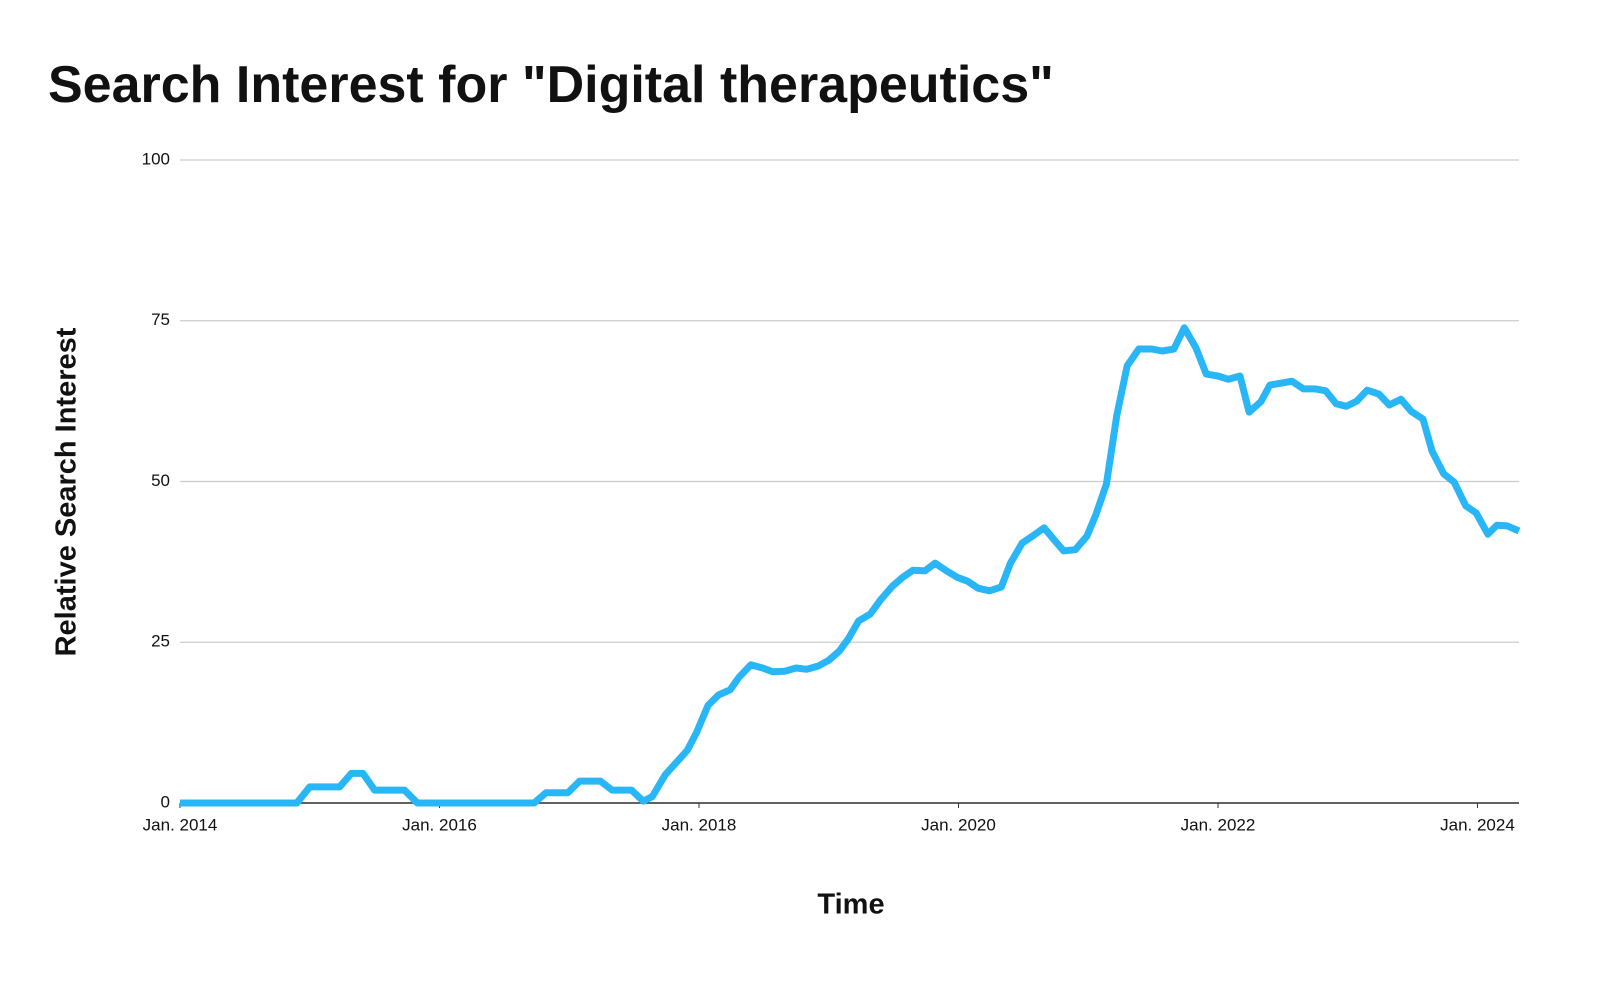 The height and width of the screenshot is (986, 1600). I want to click on y-tick-label: 0, so click(165, 801).